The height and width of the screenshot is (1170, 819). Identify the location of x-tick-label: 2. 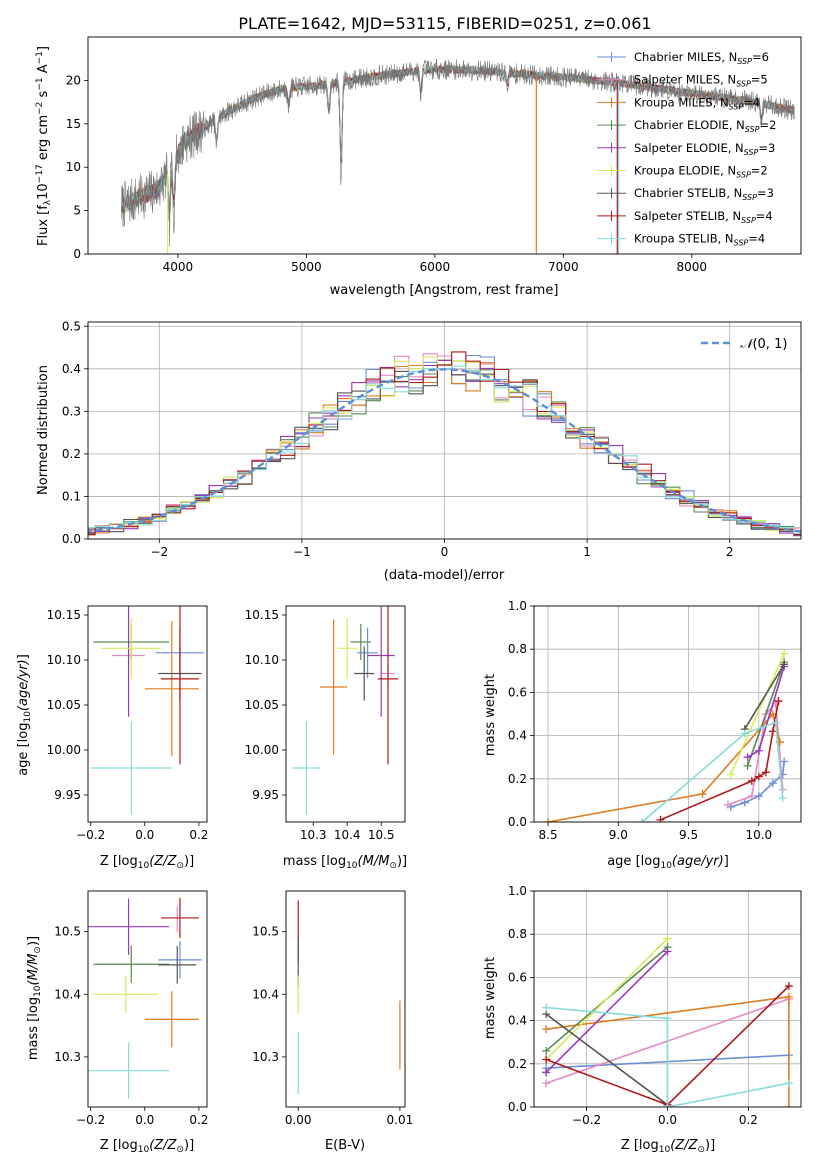
(730, 552).